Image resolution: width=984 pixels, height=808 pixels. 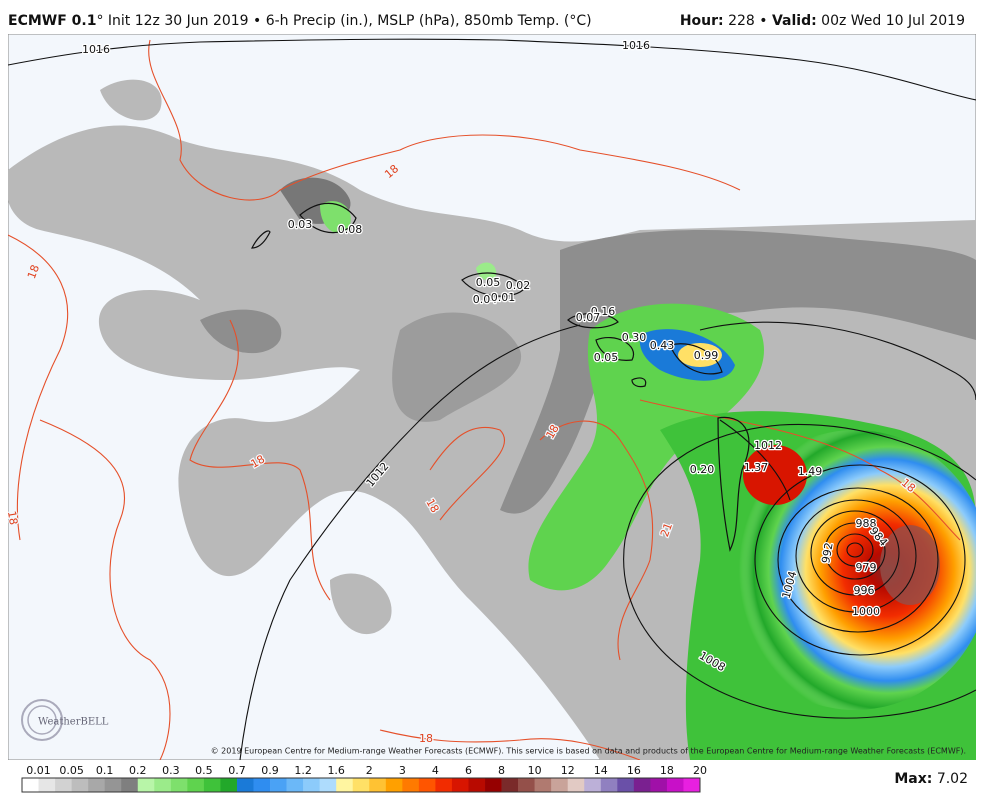 I want to click on logo-text: WeatherBELL, so click(x=73, y=722).